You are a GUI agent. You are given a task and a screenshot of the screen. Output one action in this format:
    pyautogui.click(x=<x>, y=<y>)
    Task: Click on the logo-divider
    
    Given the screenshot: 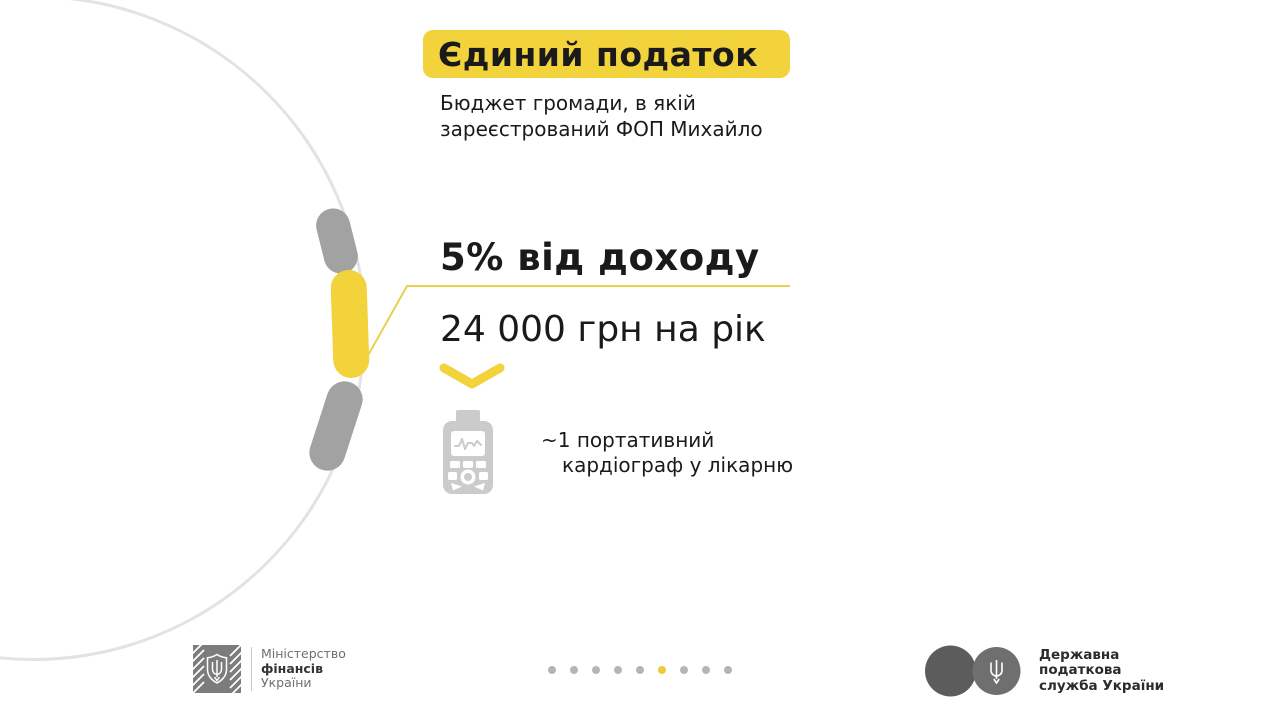 What is the action you would take?
    pyautogui.click(x=251, y=669)
    